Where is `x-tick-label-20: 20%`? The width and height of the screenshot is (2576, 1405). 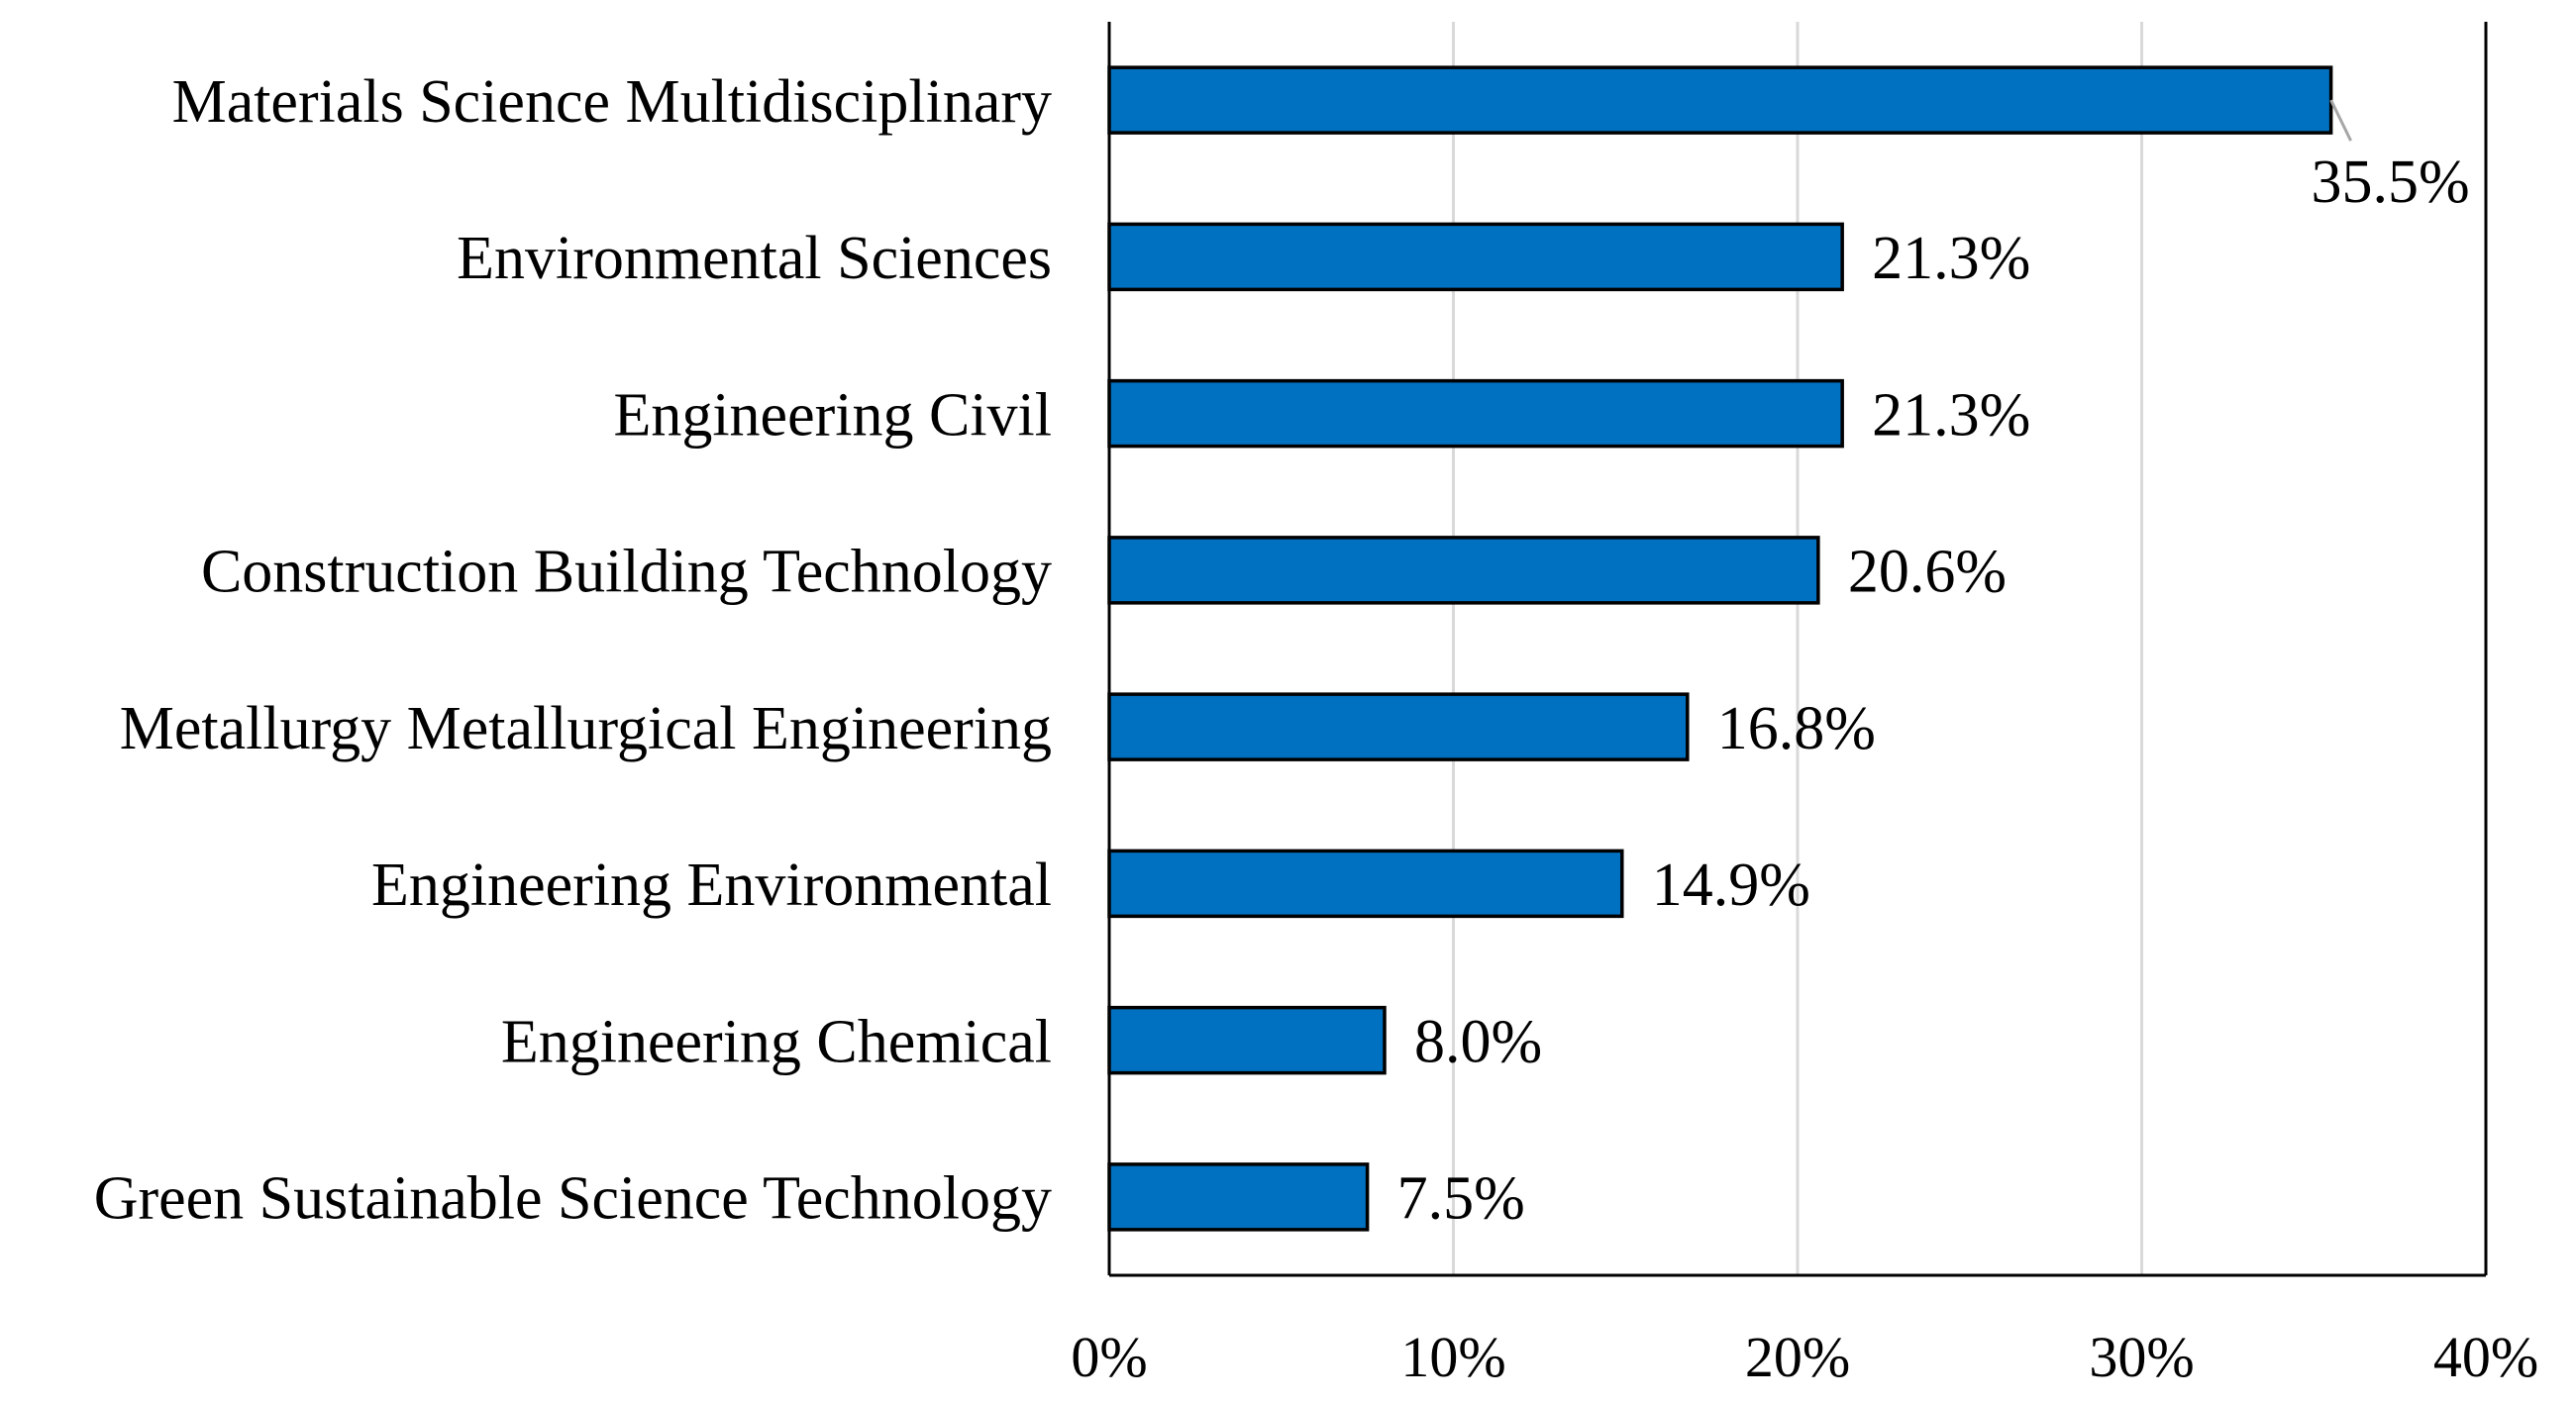
x-tick-label-20: 20% is located at coordinates (1797, 1357).